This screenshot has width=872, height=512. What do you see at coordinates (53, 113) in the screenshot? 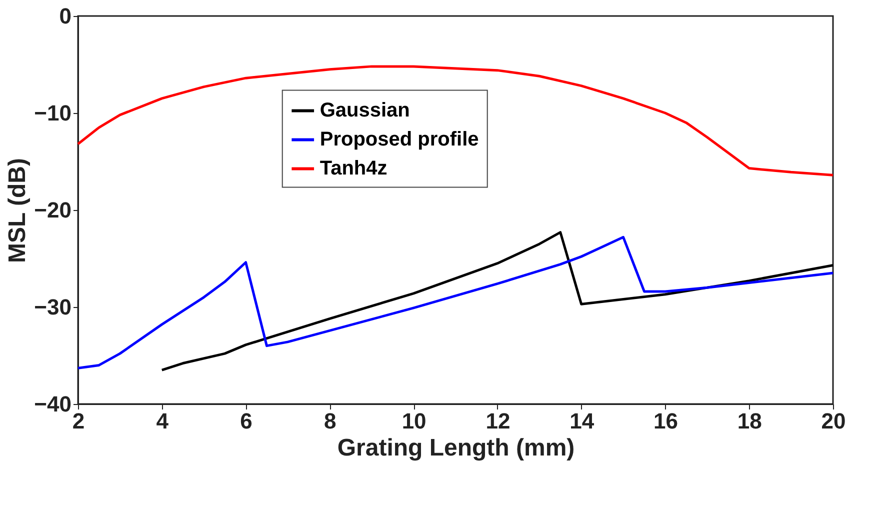
I see `y-tick-label: −10` at bounding box center [53, 113].